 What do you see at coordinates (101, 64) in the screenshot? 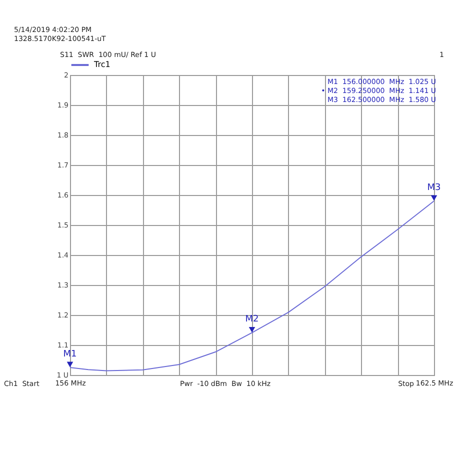
I see `legend-label: Trc1` at bounding box center [101, 64].